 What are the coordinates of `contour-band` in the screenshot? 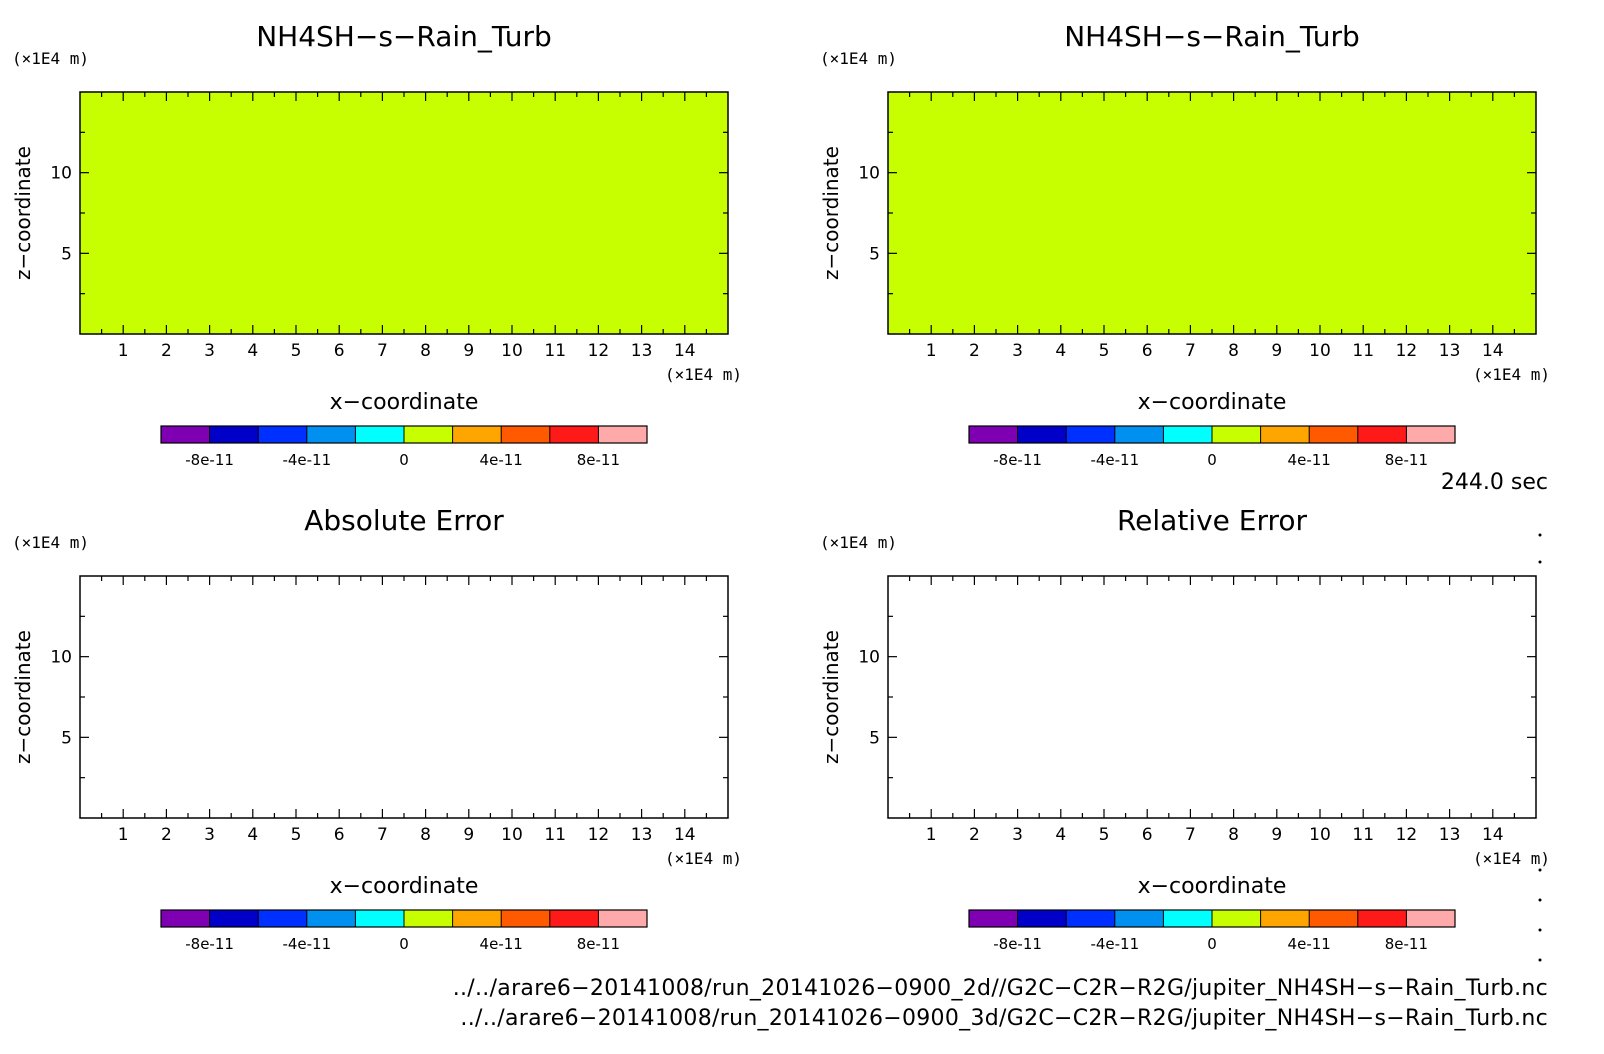 It's located at (1218, 140).